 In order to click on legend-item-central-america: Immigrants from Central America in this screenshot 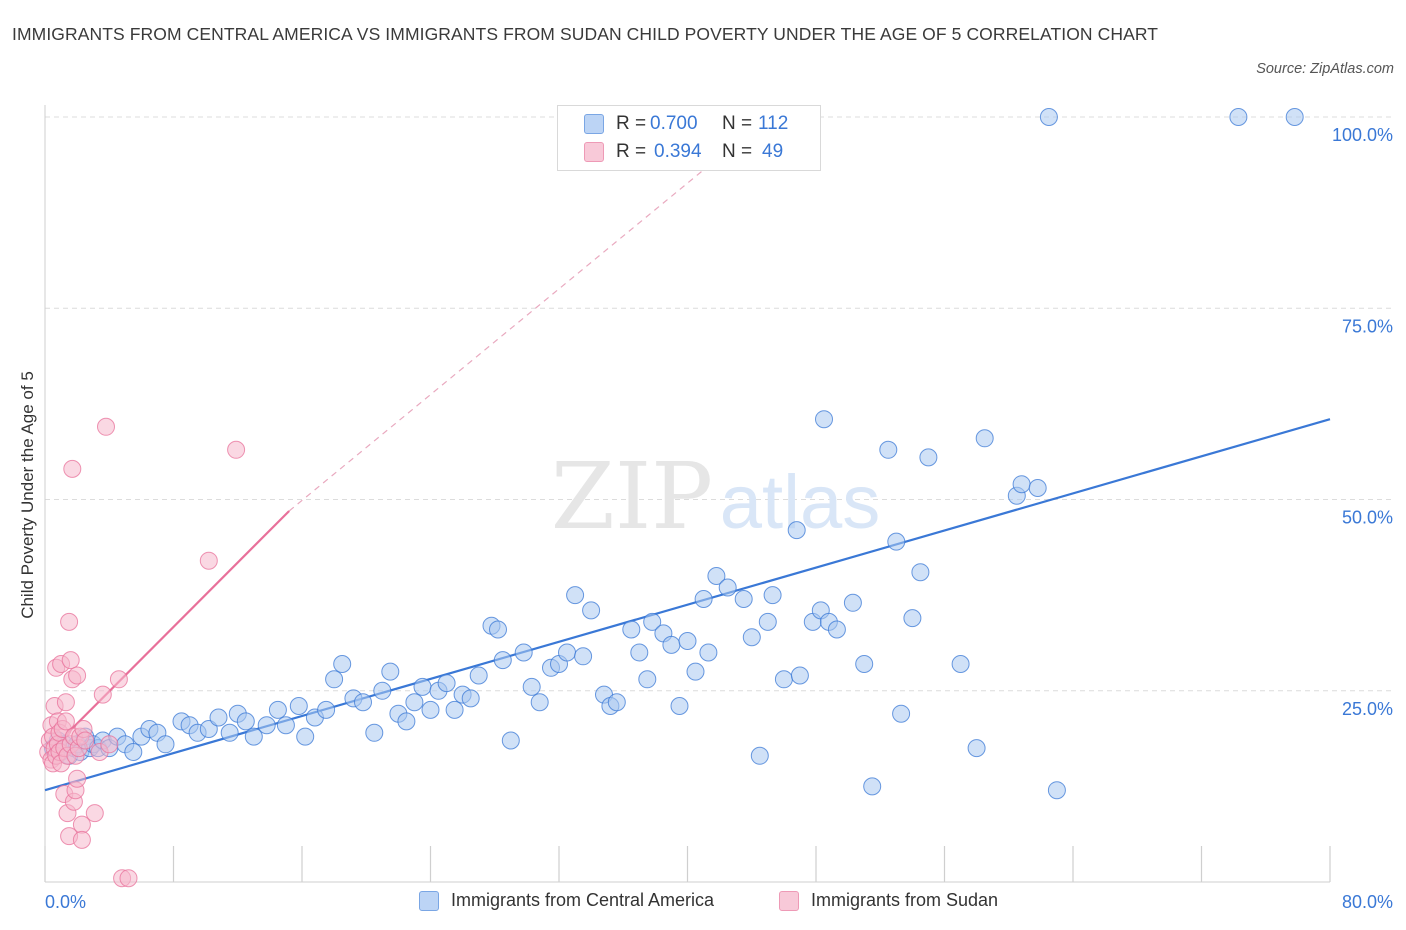, I will do `click(566, 900)`.